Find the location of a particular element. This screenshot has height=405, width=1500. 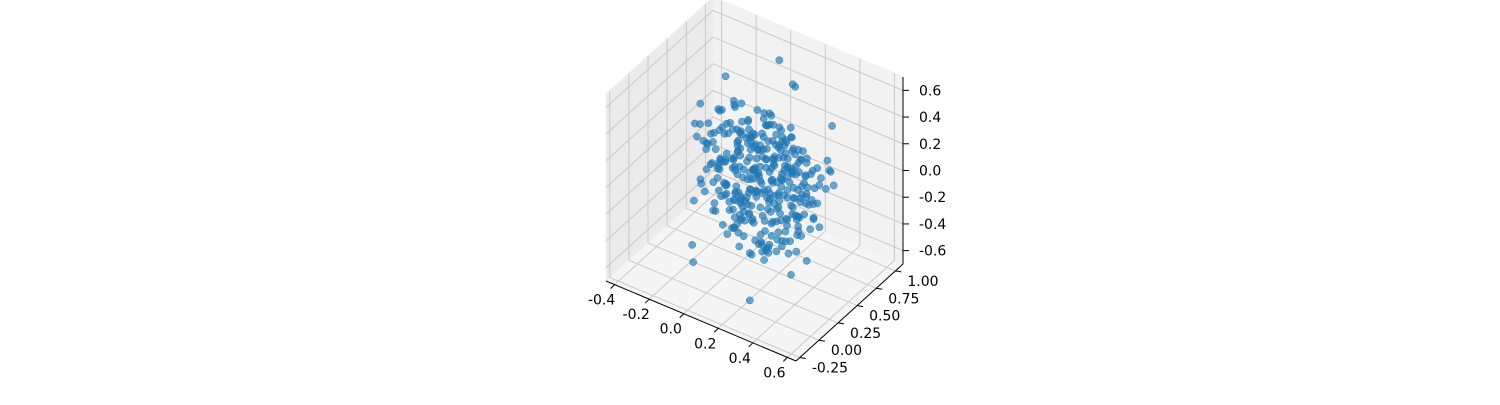

z-tick-label-6: 0.6 is located at coordinates (930, 91).